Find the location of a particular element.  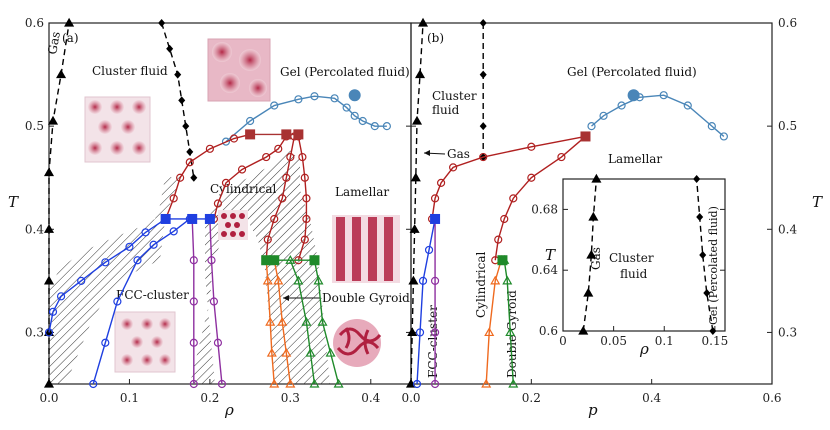

x-tick-label: 0.2 is located at coordinates (209, 398).